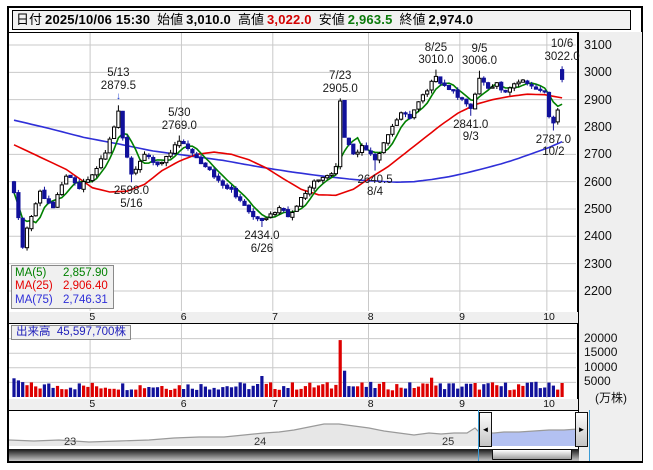 This screenshot has height=470, width=653. What do you see at coordinates (598, 99) in the screenshot?
I see `price-tick-2900: 2900` at bounding box center [598, 99].